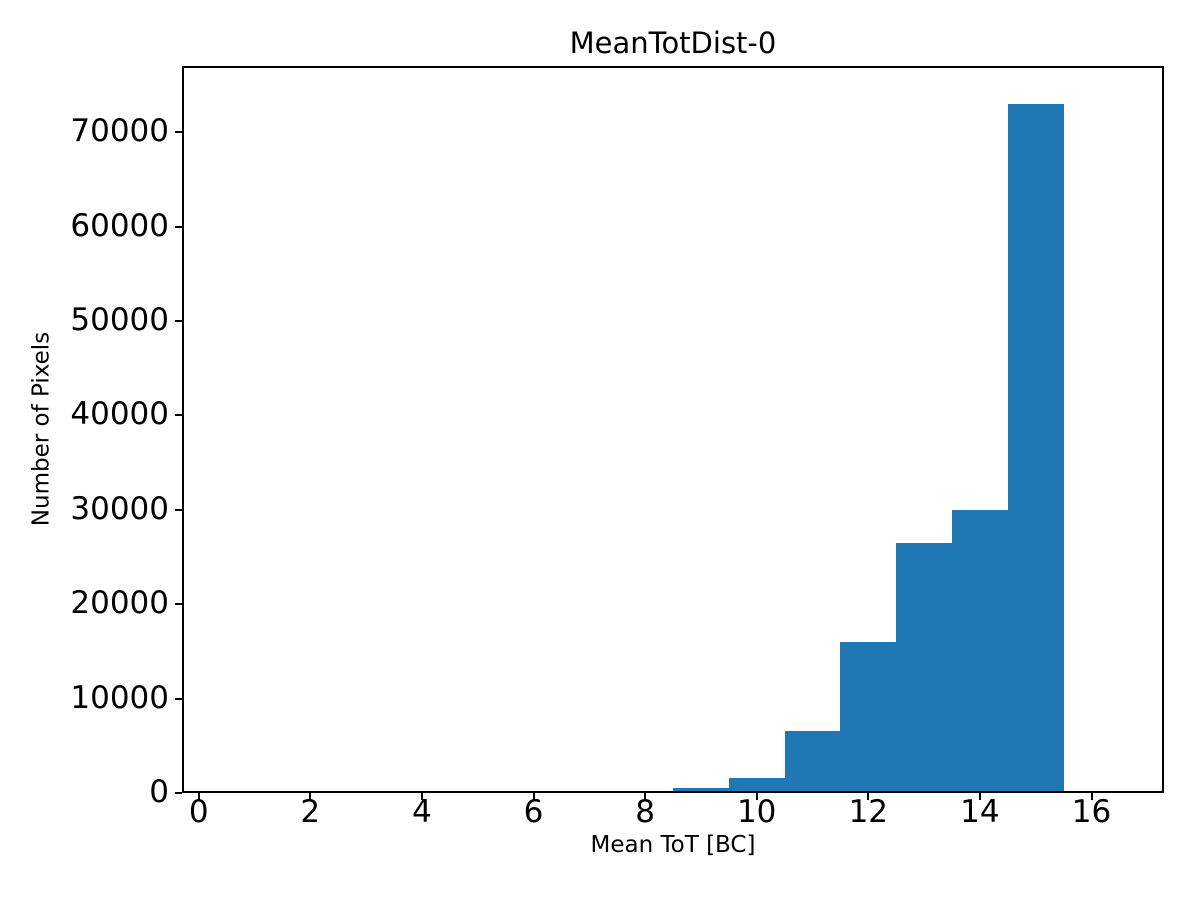  What do you see at coordinates (119, 603) in the screenshot?
I see `y-tick-label: 20000` at bounding box center [119, 603].